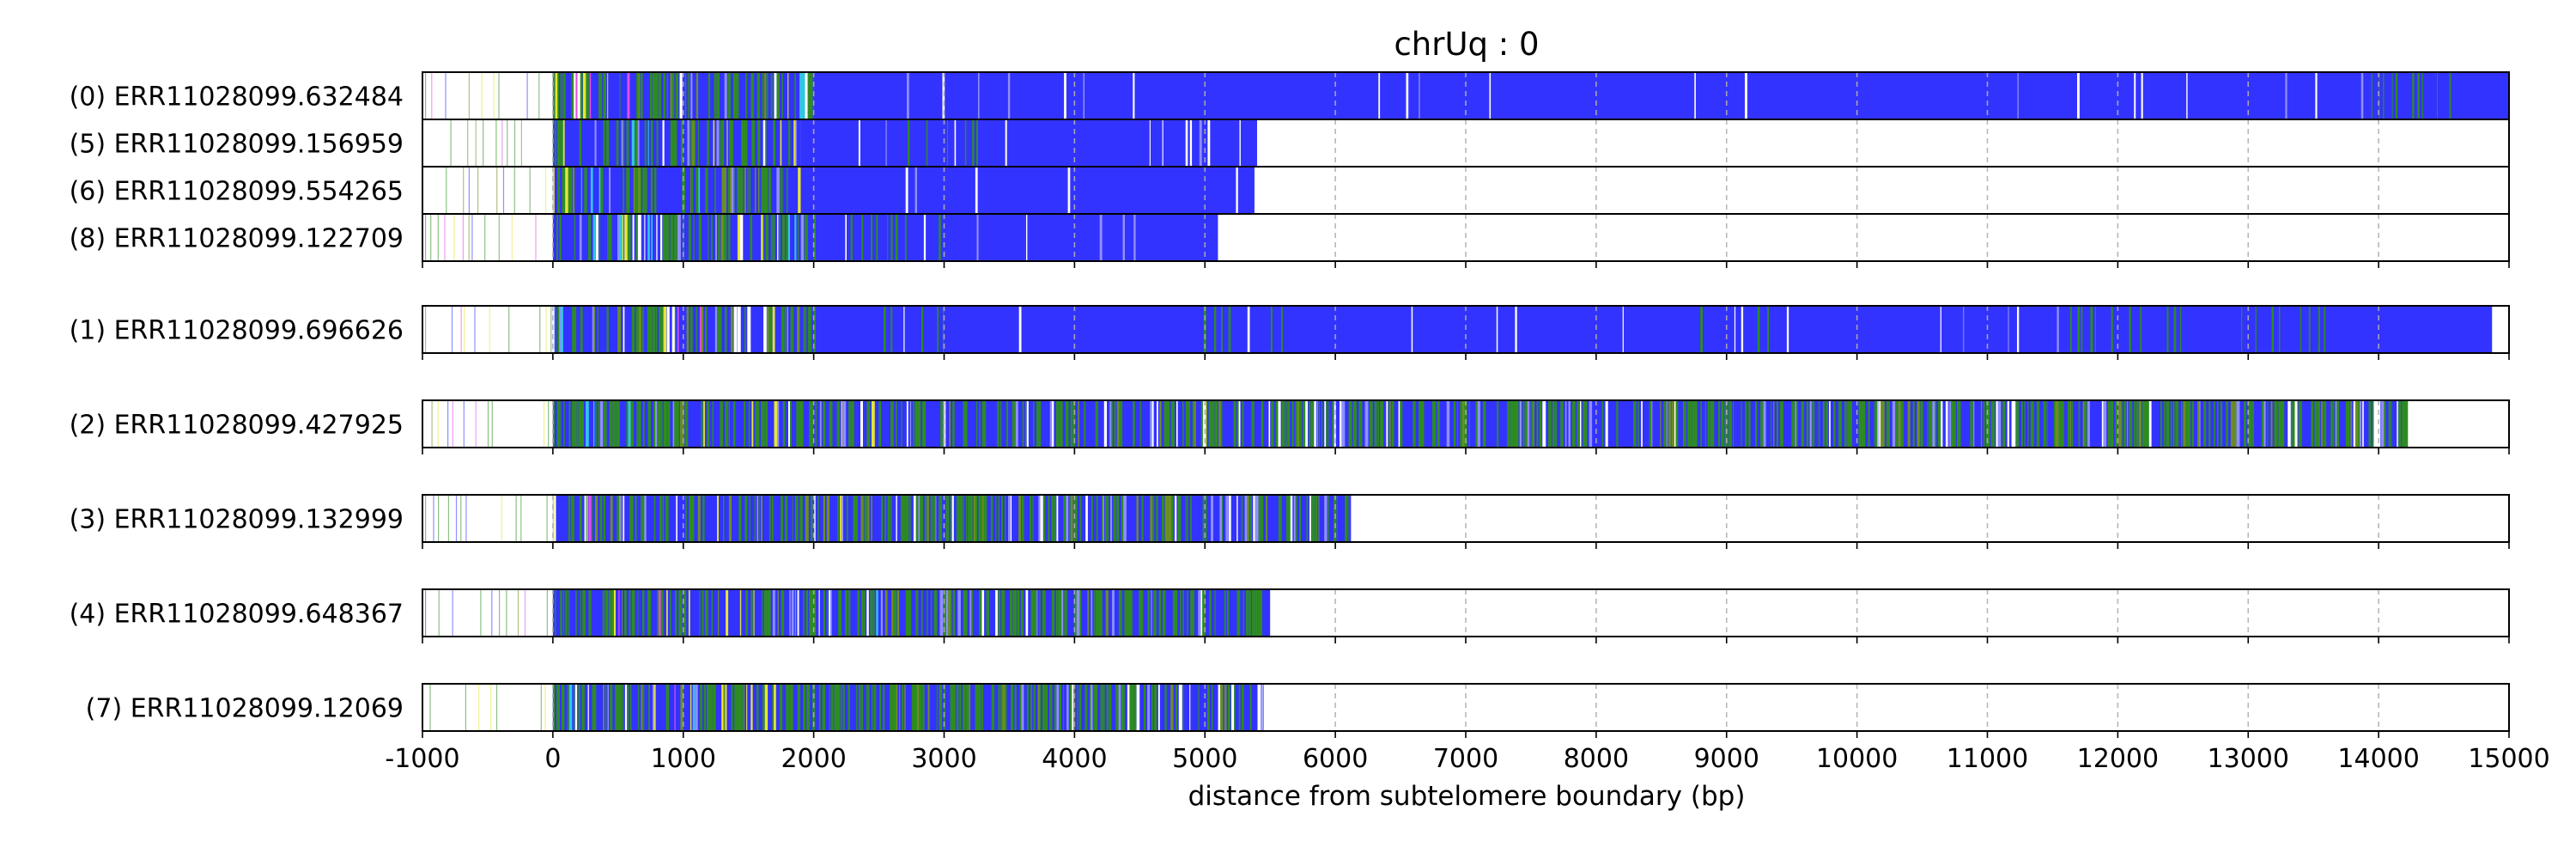  I want to click on x-tick-label: 1000, so click(684, 759).